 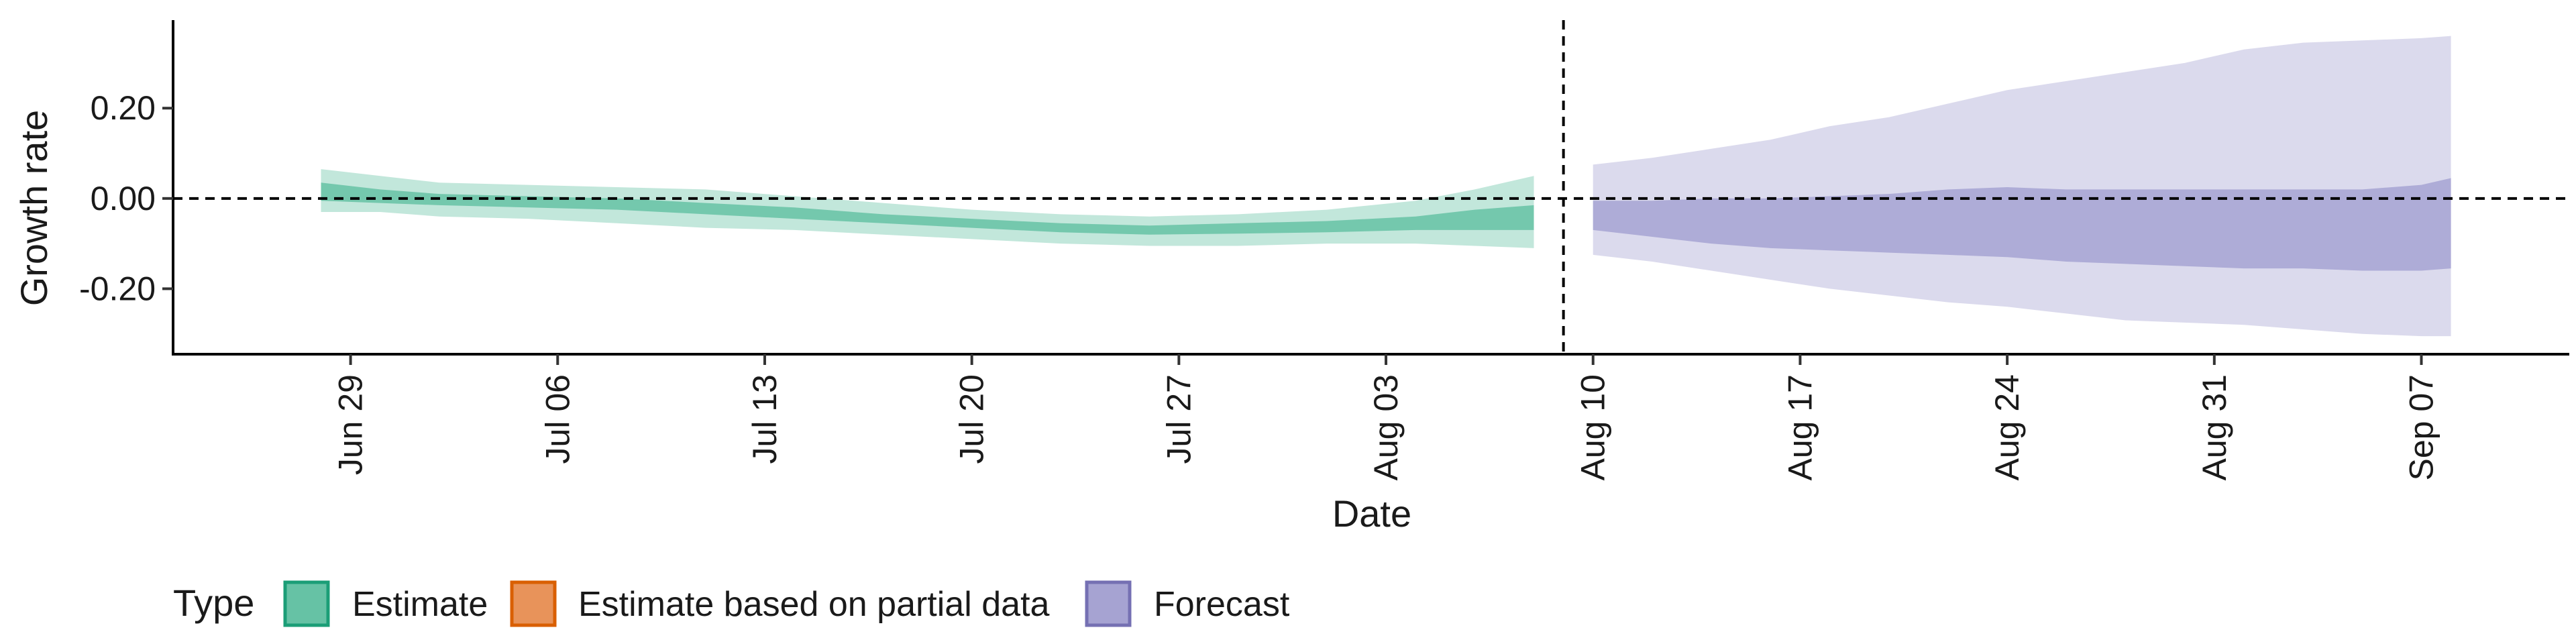 What do you see at coordinates (117, 288) in the screenshot?
I see `y-tick-label: -0.20` at bounding box center [117, 288].